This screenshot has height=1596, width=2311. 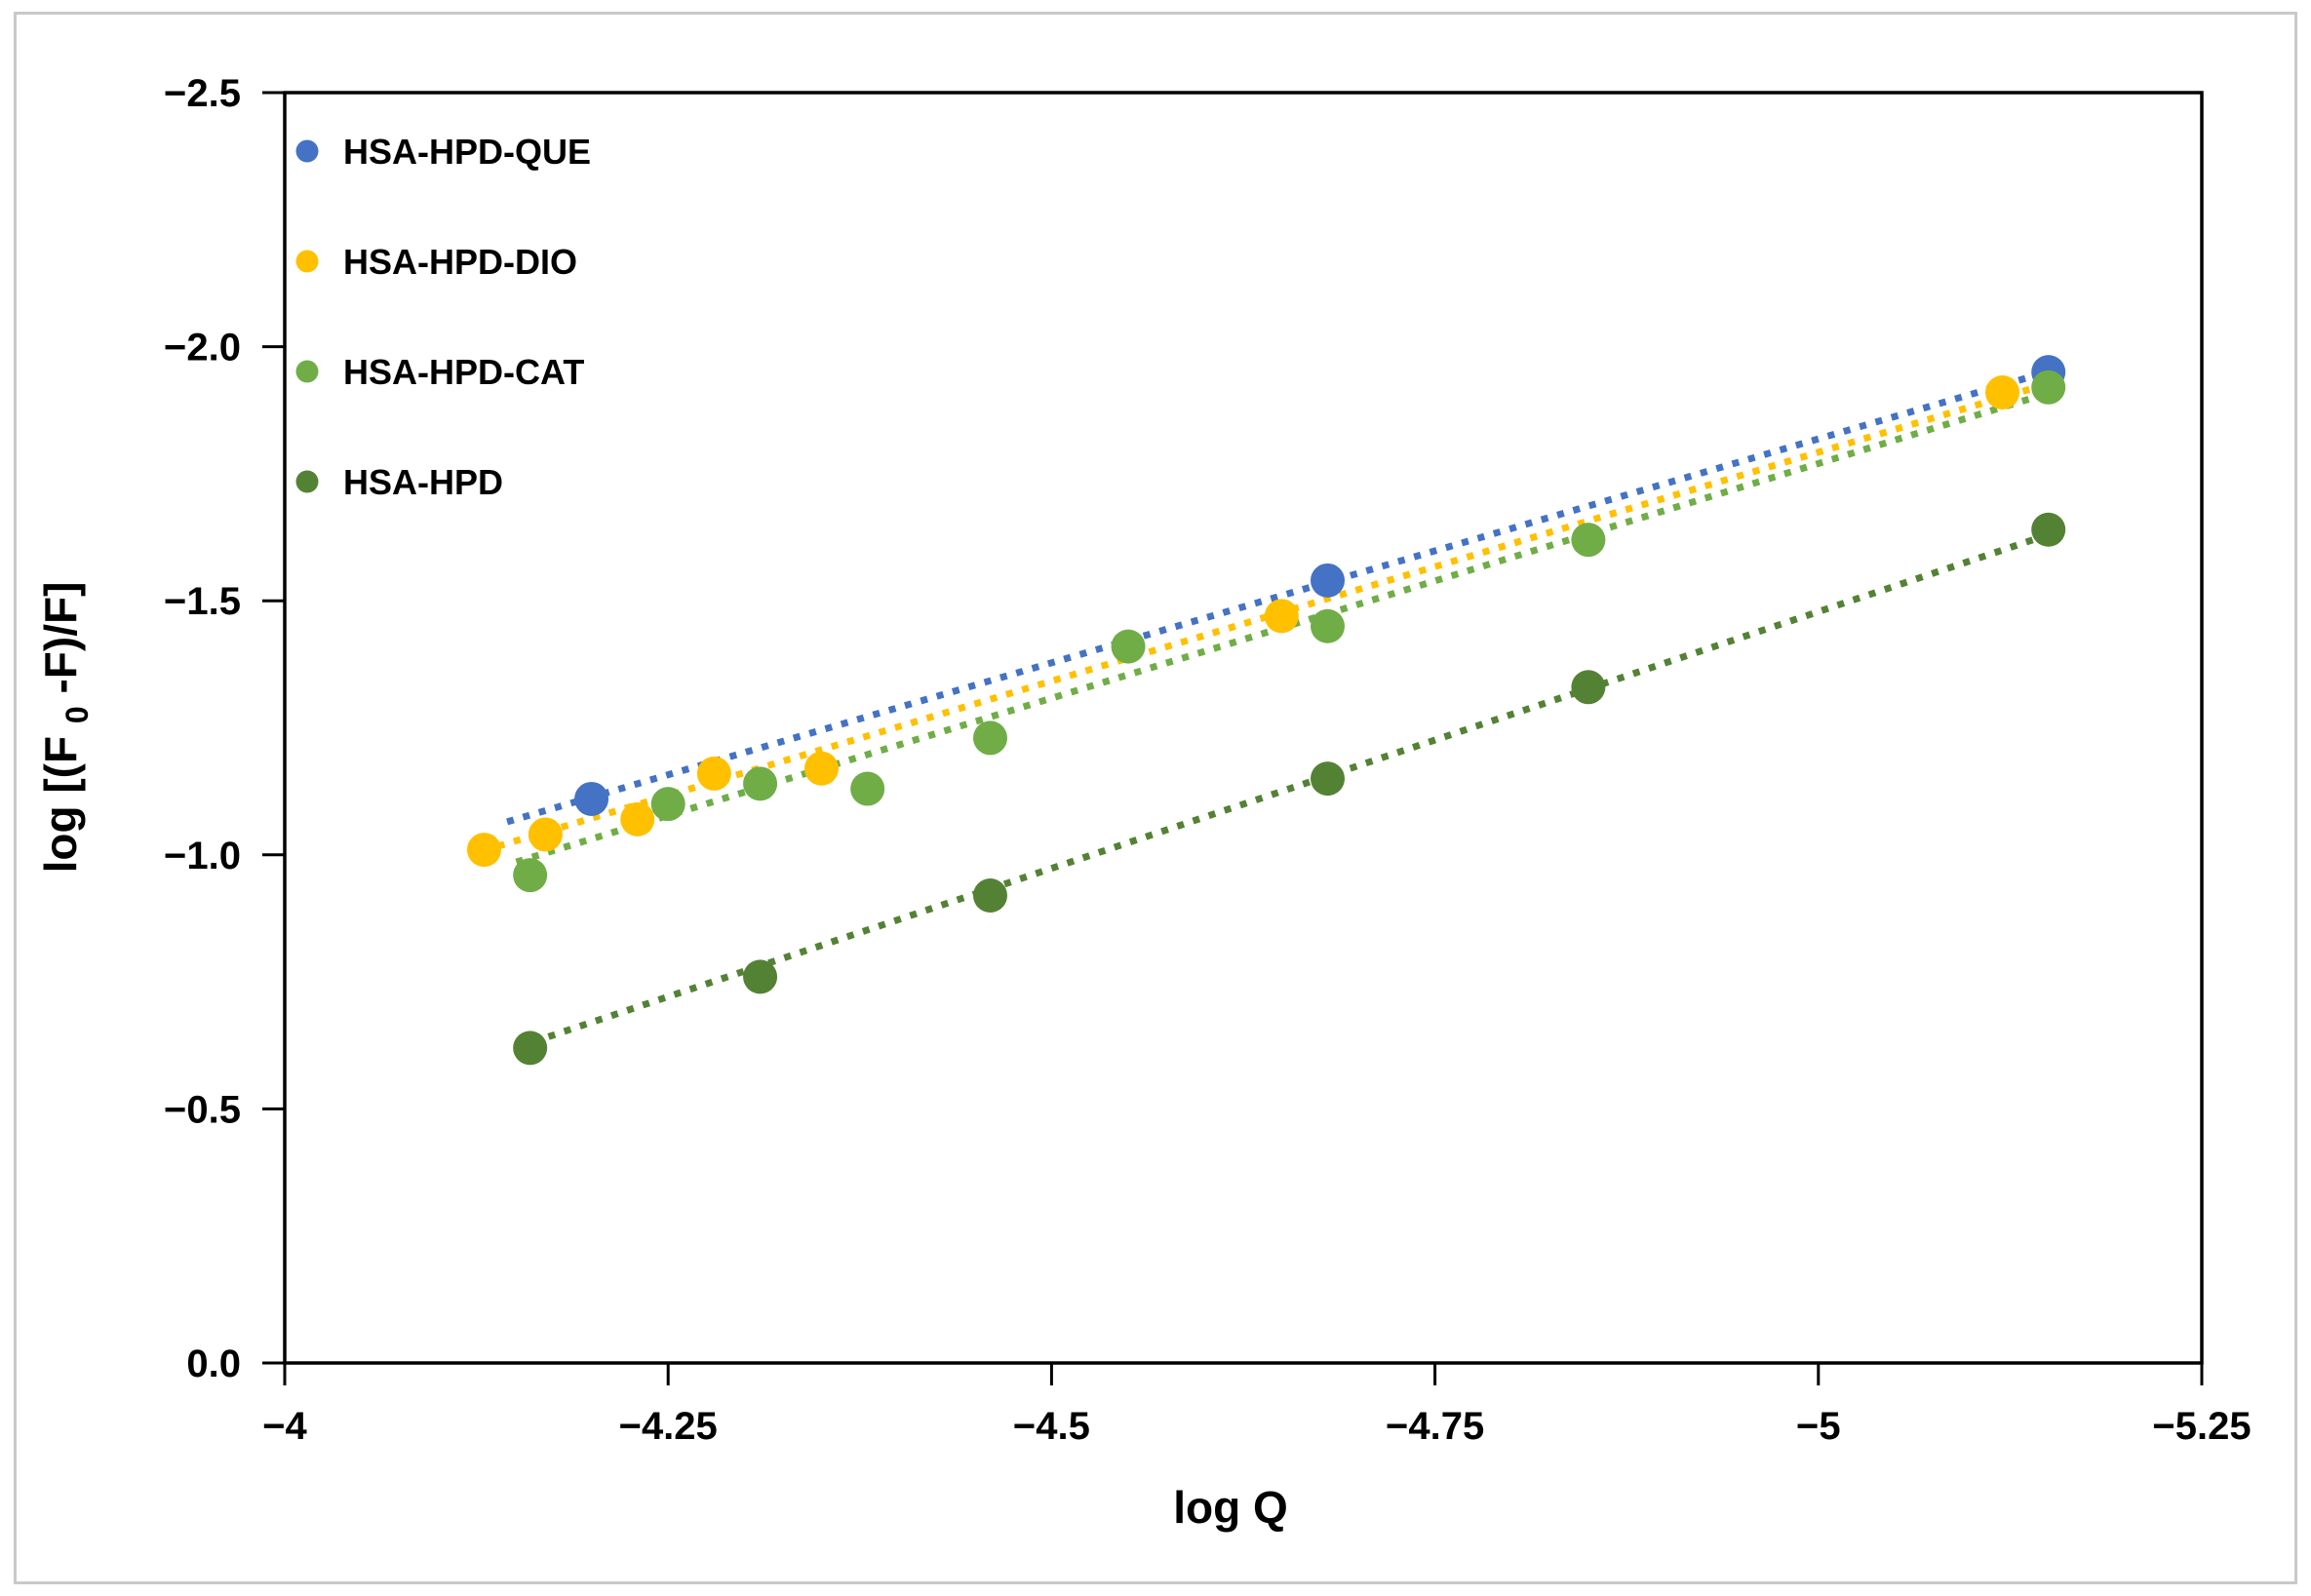 I want to click on y-tick-label: −0.5, so click(x=202, y=1110).